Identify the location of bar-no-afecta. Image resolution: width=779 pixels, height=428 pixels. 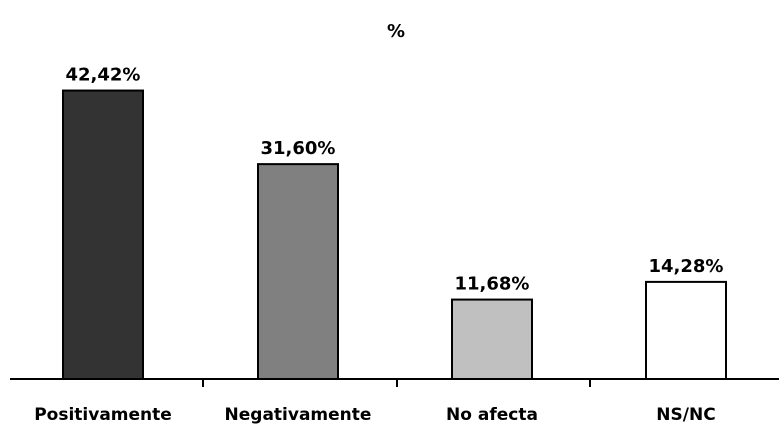
(492, 339).